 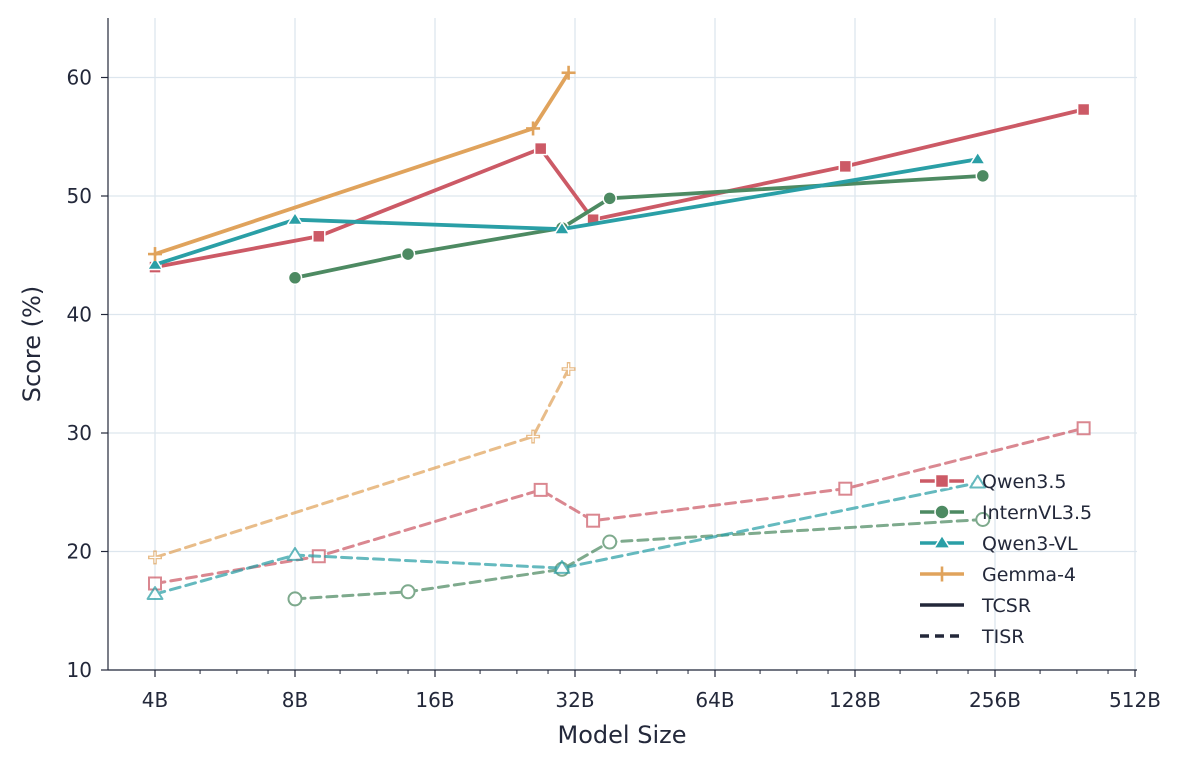 I want to click on series-gemma-4-tisr, so click(x=362, y=463).